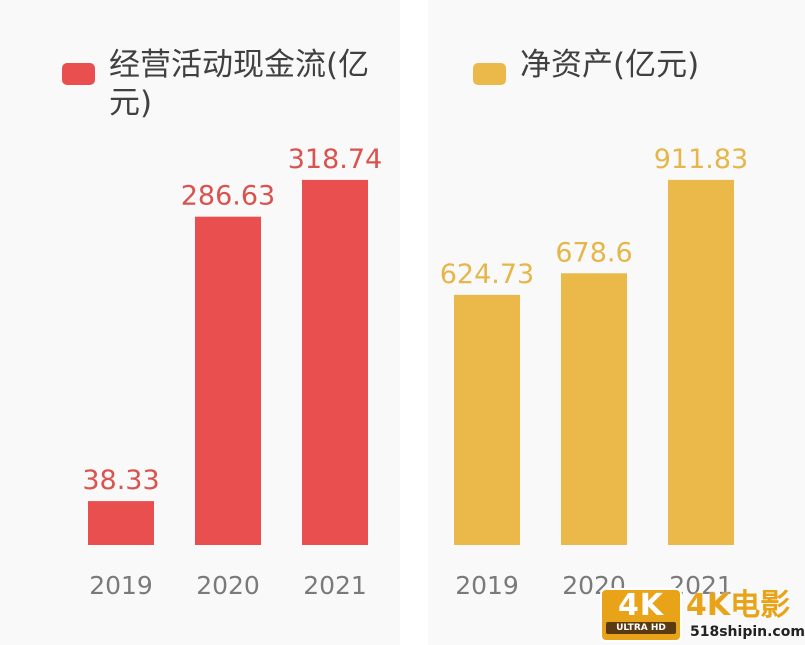 The image size is (805, 645). What do you see at coordinates (121, 523) in the screenshot?
I see `bar-cash-flow-2019` at bounding box center [121, 523].